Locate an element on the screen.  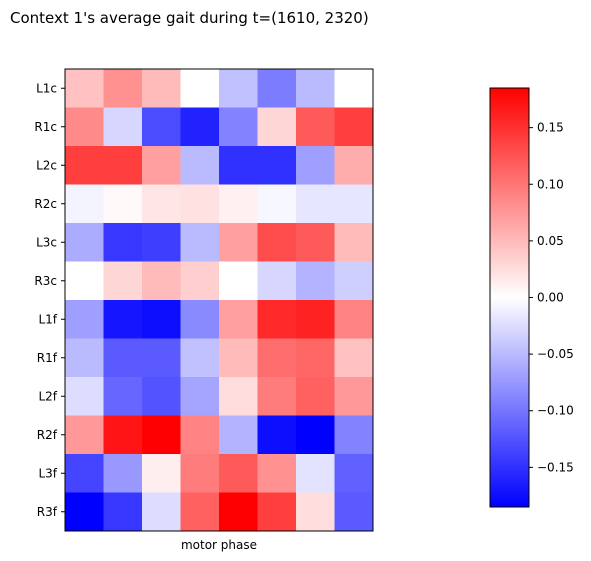
row-tick-label: R3c is located at coordinates (45, 281).